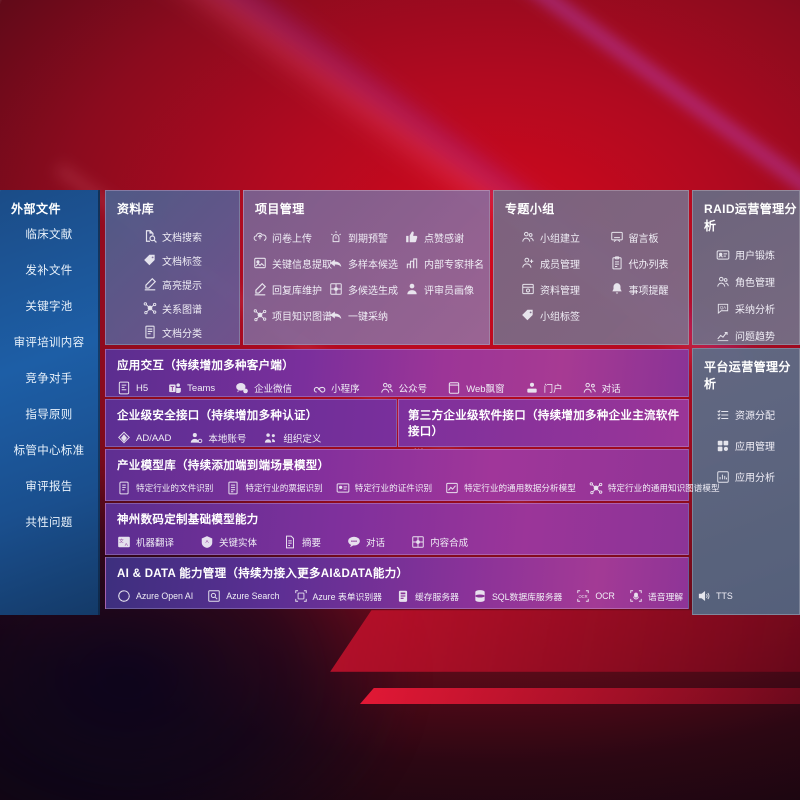  What do you see at coordinates (617, 289) in the screenshot?
I see `bell-icon` at bounding box center [617, 289].